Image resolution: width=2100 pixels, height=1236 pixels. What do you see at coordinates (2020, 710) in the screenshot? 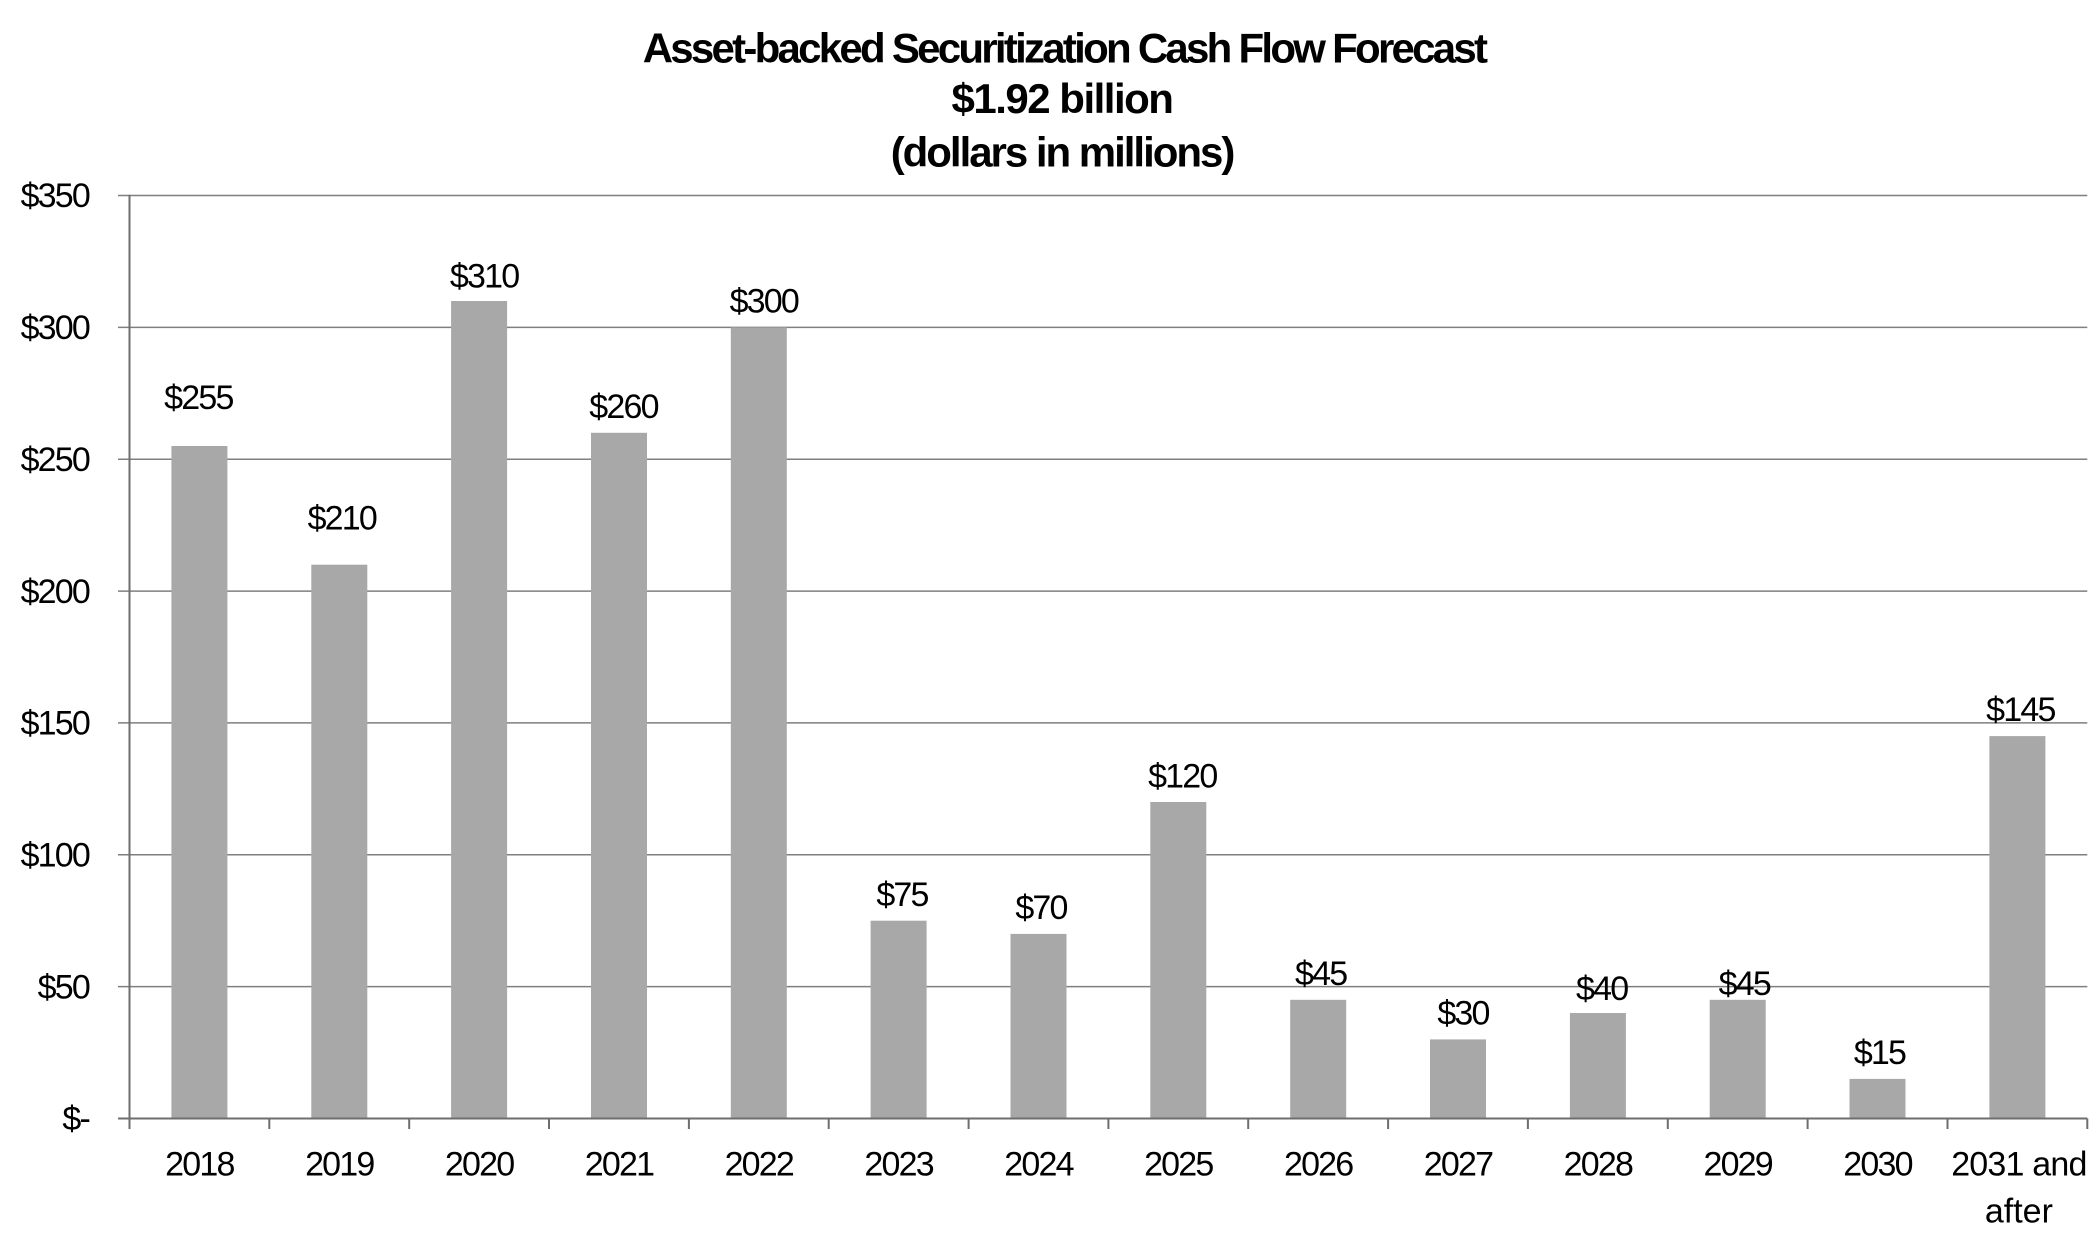
I see `svg-text: $145` at bounding box center [2020, 710].